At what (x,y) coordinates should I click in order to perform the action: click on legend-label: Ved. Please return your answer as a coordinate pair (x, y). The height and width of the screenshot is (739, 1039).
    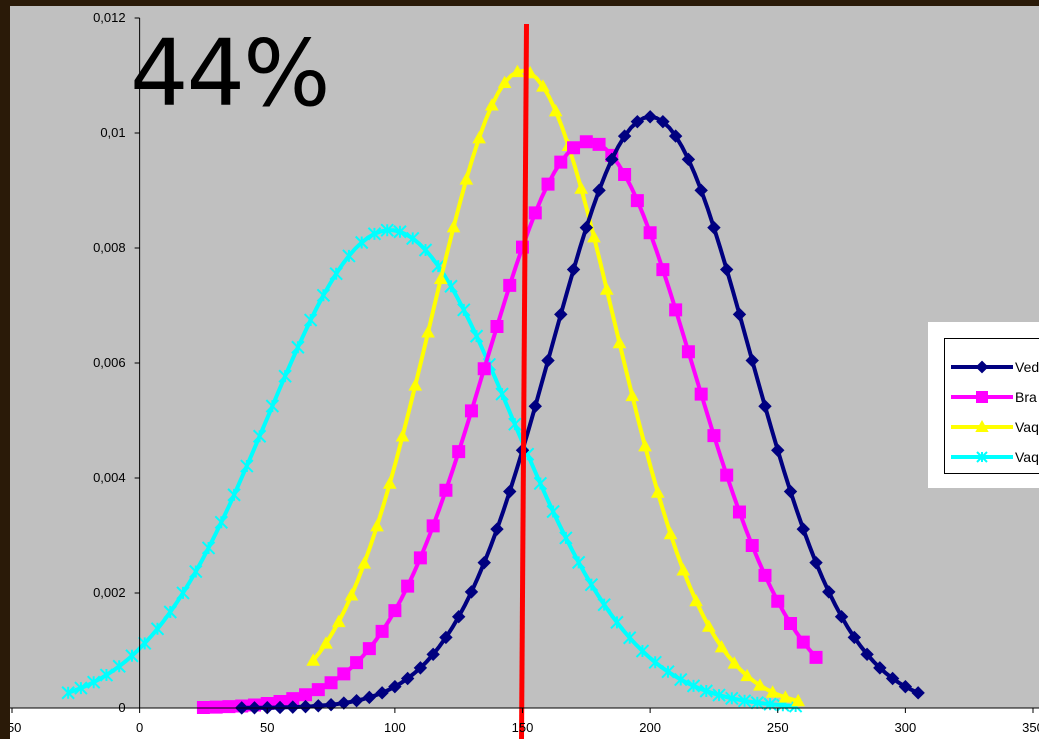
    Looking at the image, I should click on (1027, 367).